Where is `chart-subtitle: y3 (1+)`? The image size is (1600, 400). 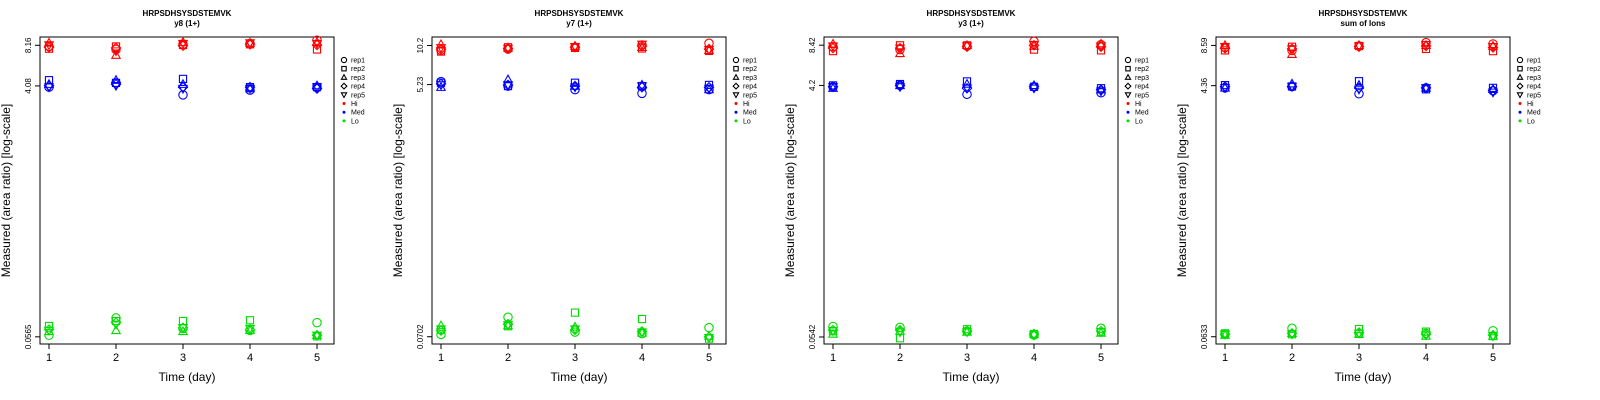 chart-subtitle: y3 (1+) is located at coordinates (971, 23).